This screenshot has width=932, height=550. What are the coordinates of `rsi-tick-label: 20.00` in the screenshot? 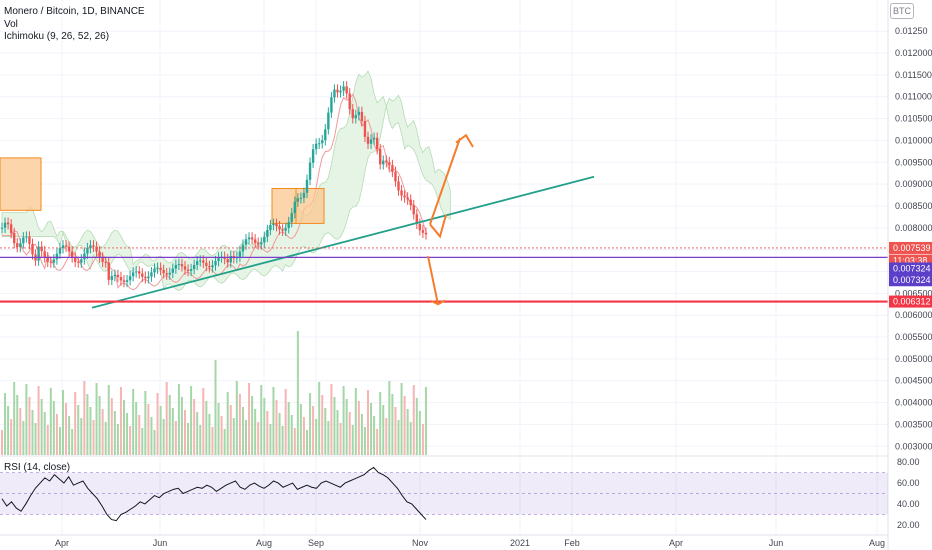 It's located at (908, 525).